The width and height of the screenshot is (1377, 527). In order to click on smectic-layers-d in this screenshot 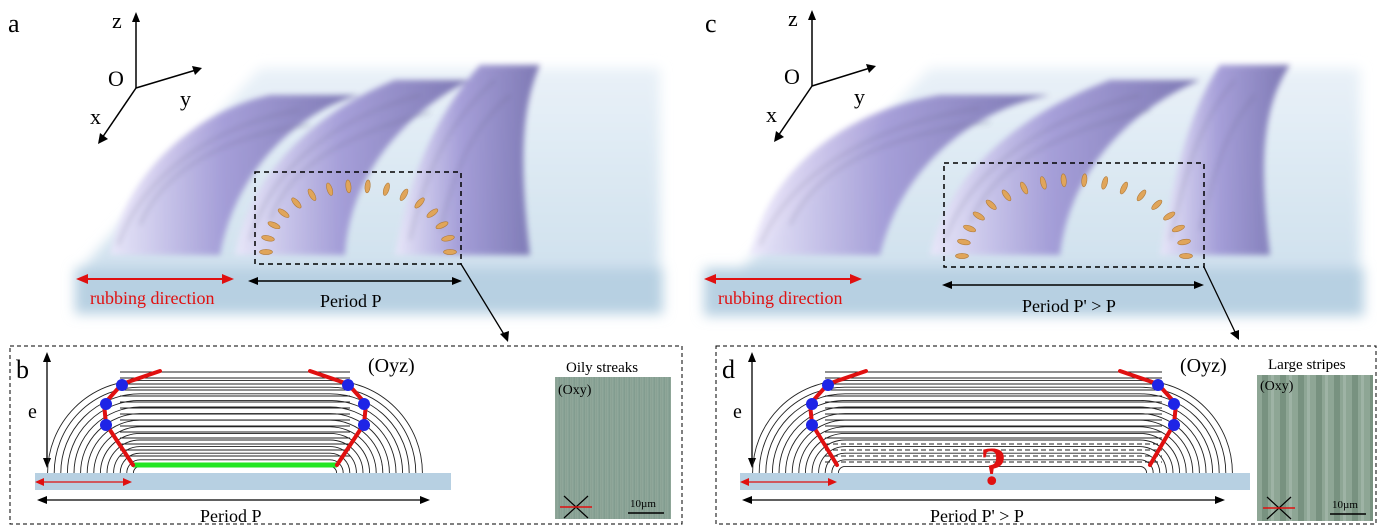, I will do `click(992, 422)`.